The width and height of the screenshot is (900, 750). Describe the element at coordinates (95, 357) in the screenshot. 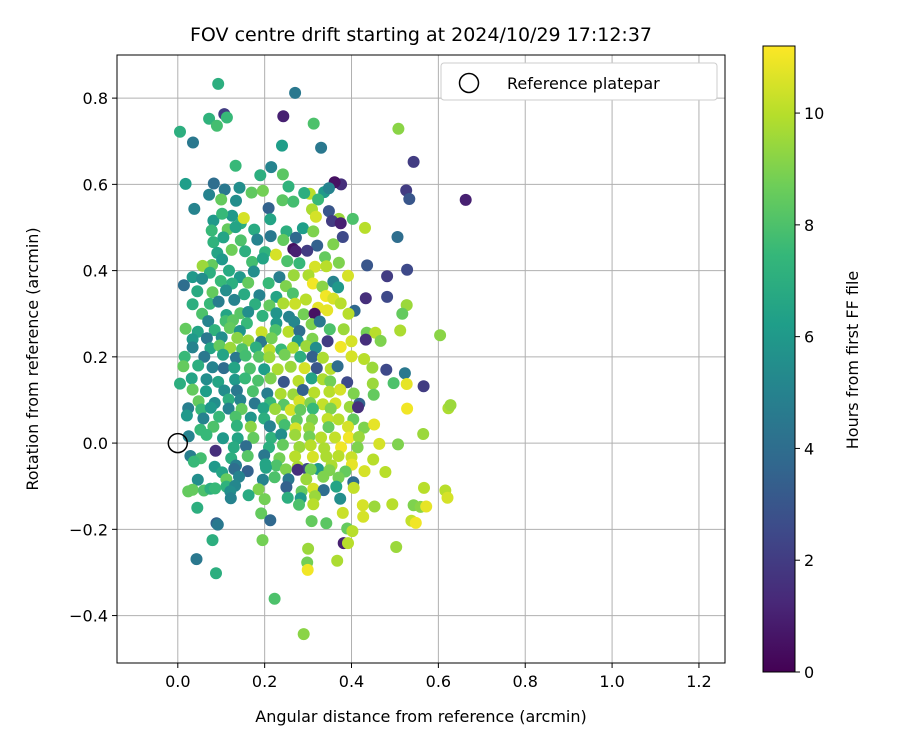

I see `y-tick-label: 0.2` at that location.